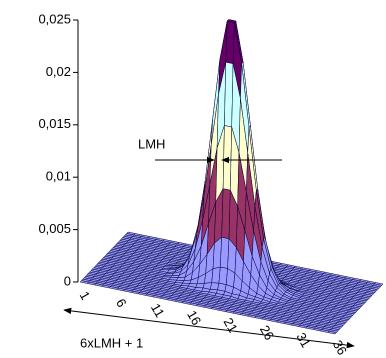 The height and width of the screenshot is (358, 386). I want to click on annotation: 6xLMH + 1, so click(111, 342).